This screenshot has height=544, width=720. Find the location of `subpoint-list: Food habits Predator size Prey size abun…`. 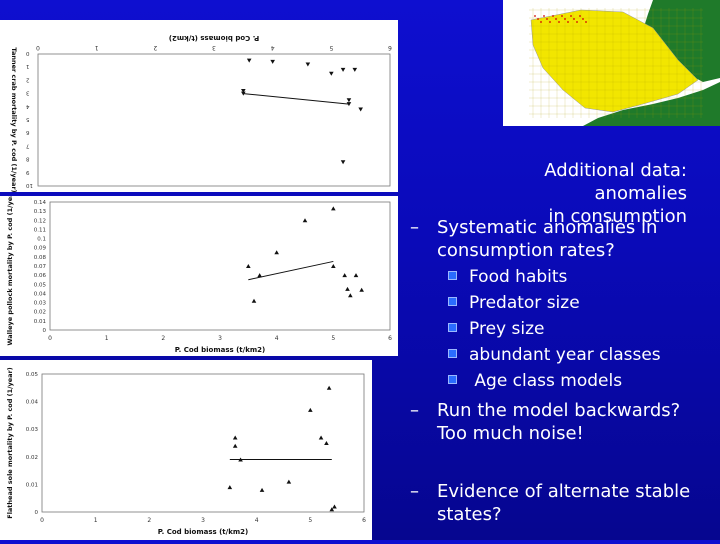

subpoint-list: Food habits Predator size Prey size abun… is located at coordinates (578, 329).